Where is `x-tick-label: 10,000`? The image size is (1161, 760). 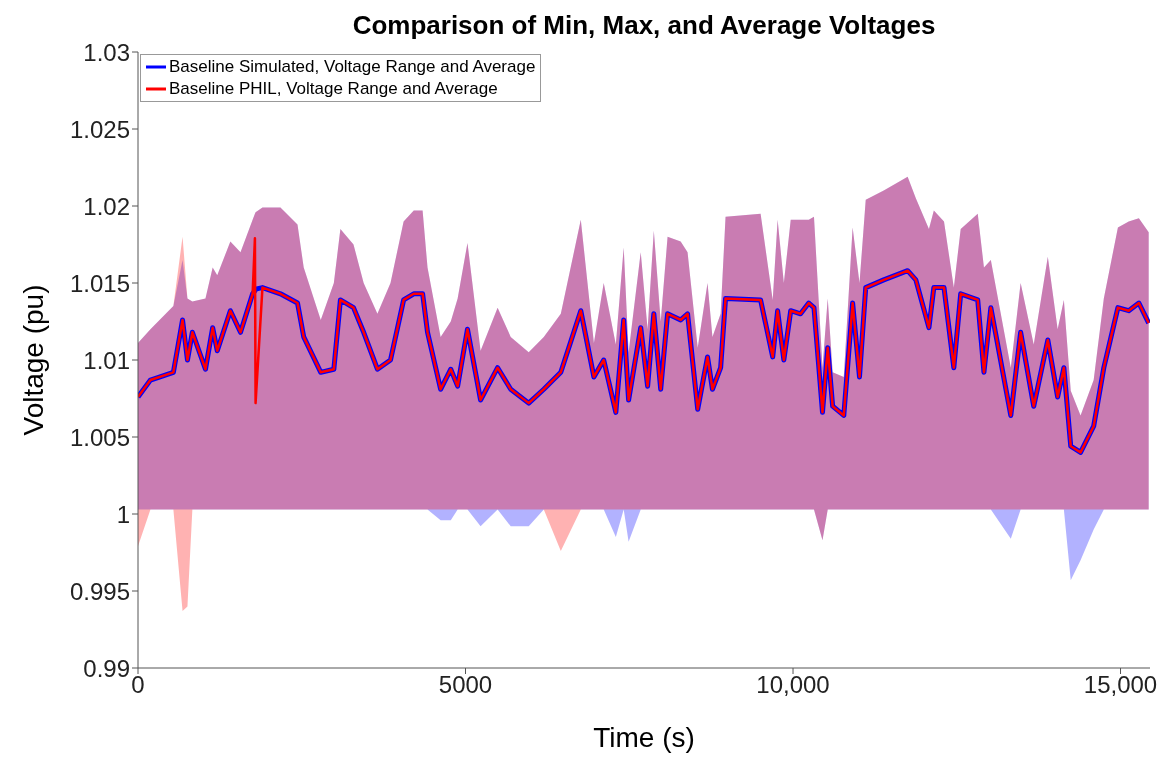 x-tick-label: 10,000 is located at coordinates (793, 685).